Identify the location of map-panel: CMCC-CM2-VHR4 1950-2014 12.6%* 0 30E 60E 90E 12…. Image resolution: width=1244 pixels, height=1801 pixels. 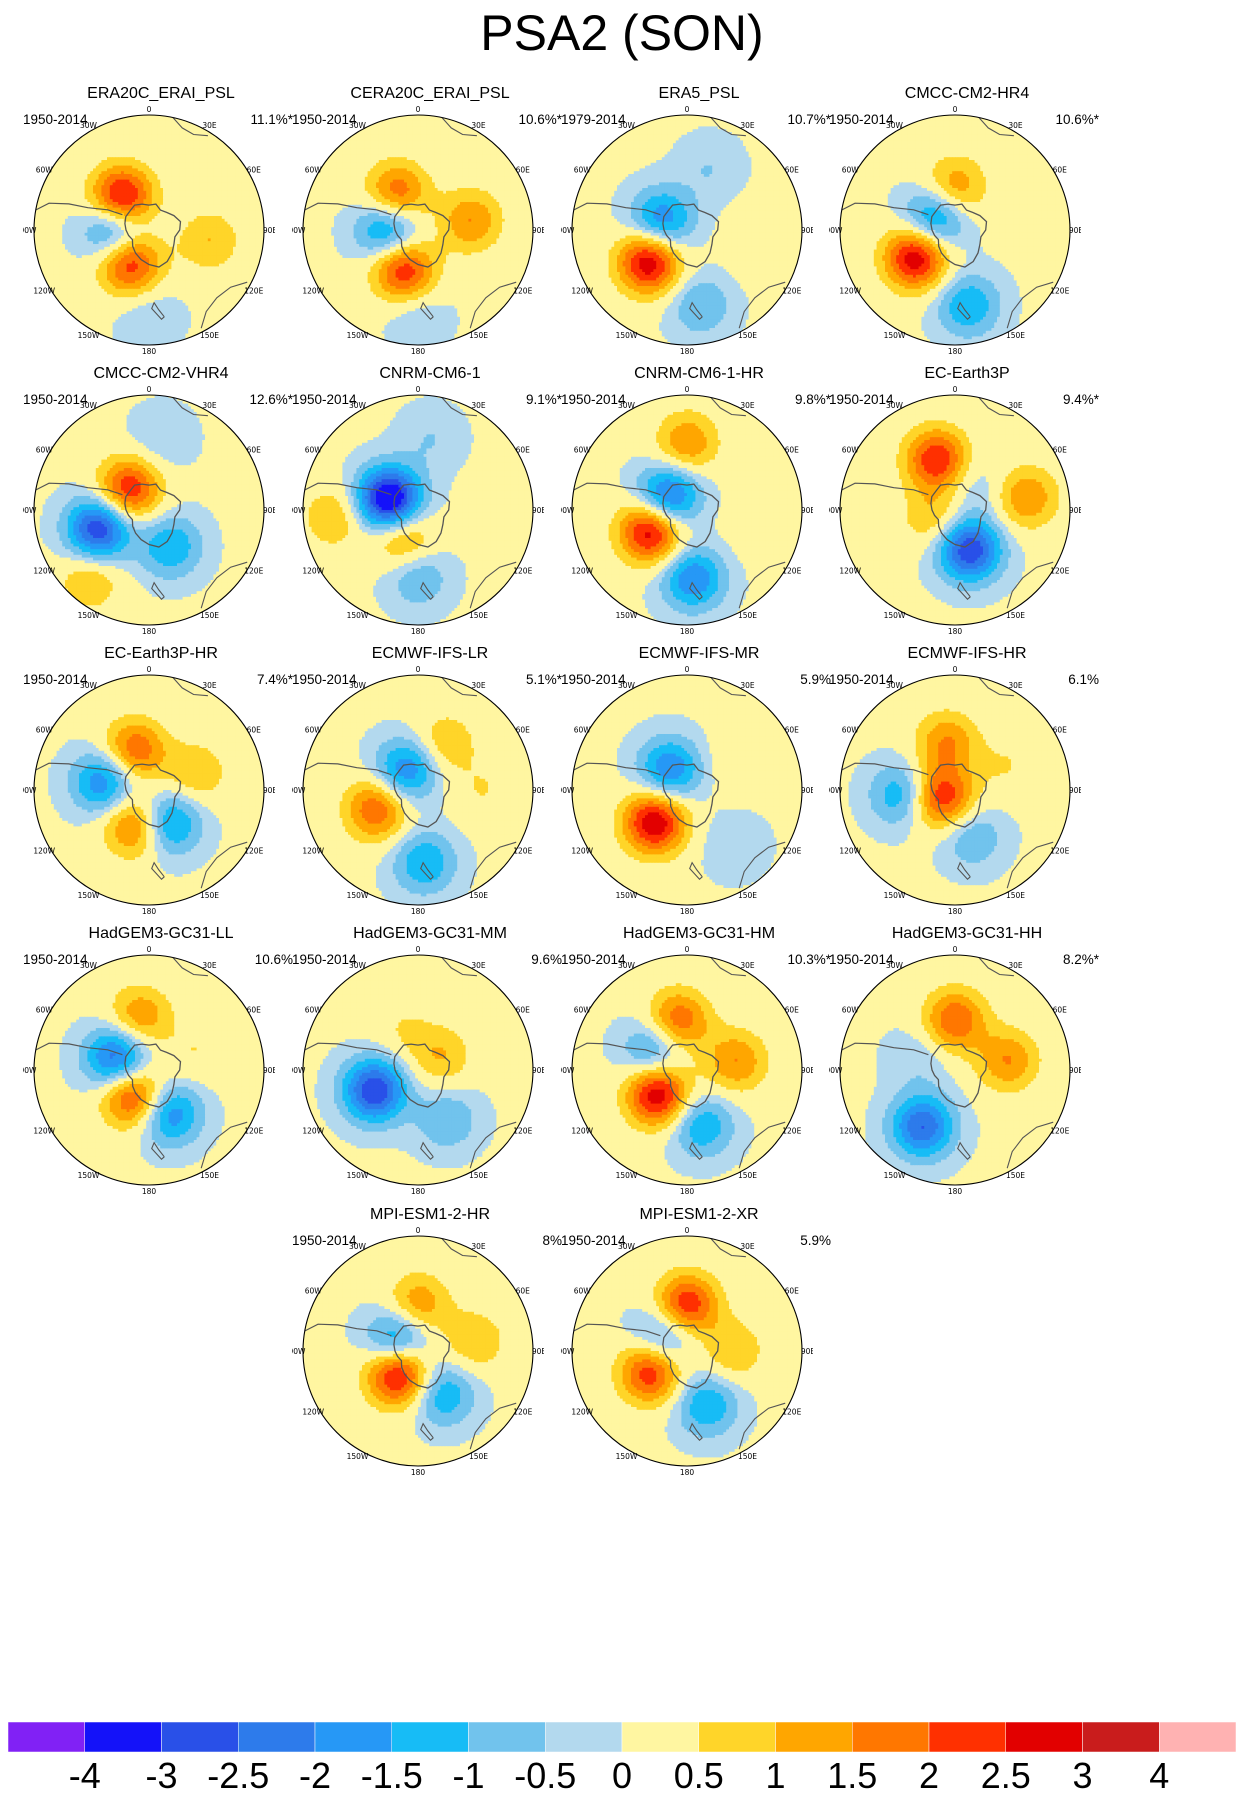
(161, 519).